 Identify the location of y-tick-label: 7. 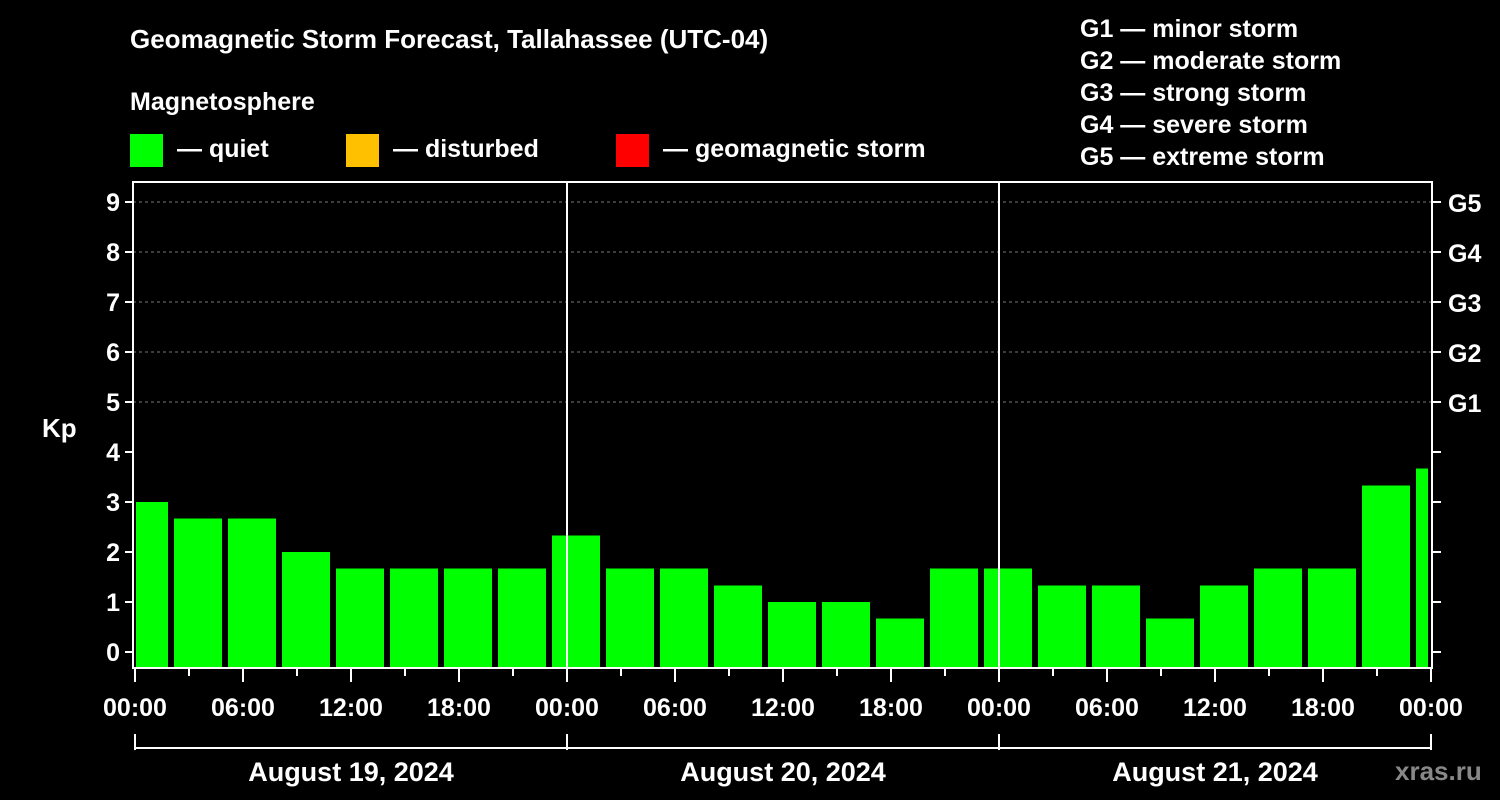
(113, 303).